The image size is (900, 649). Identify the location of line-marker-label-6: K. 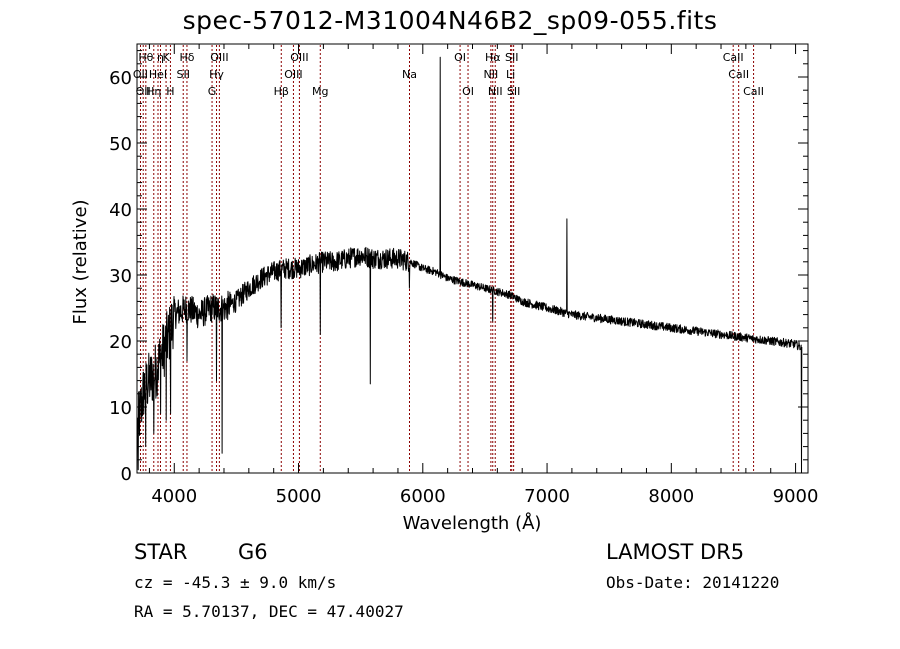
(166, 57).